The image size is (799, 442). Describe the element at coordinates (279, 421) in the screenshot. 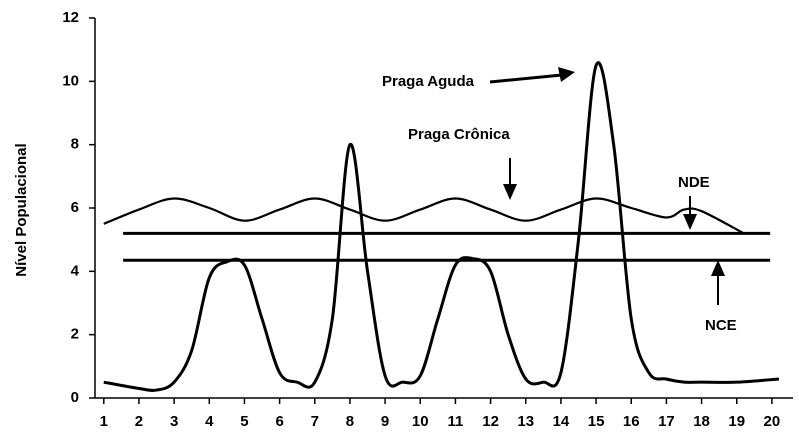

I see `x-tick-label: 6` at that location.